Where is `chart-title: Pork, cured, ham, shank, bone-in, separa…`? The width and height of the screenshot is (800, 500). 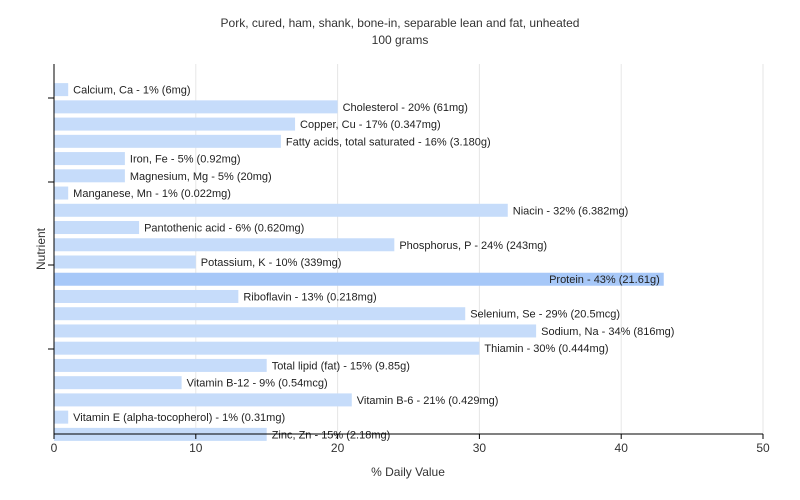
chart-title: Pork, cured, ham, shank, bone-in, separa… is located at coordinates (400, 23).